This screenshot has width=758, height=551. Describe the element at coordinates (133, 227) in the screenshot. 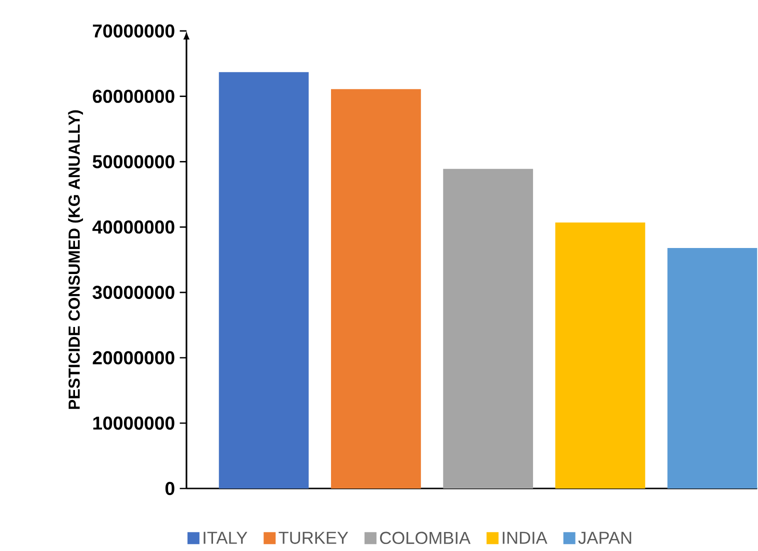

I see `y-tick-label: 40000000` at that location.